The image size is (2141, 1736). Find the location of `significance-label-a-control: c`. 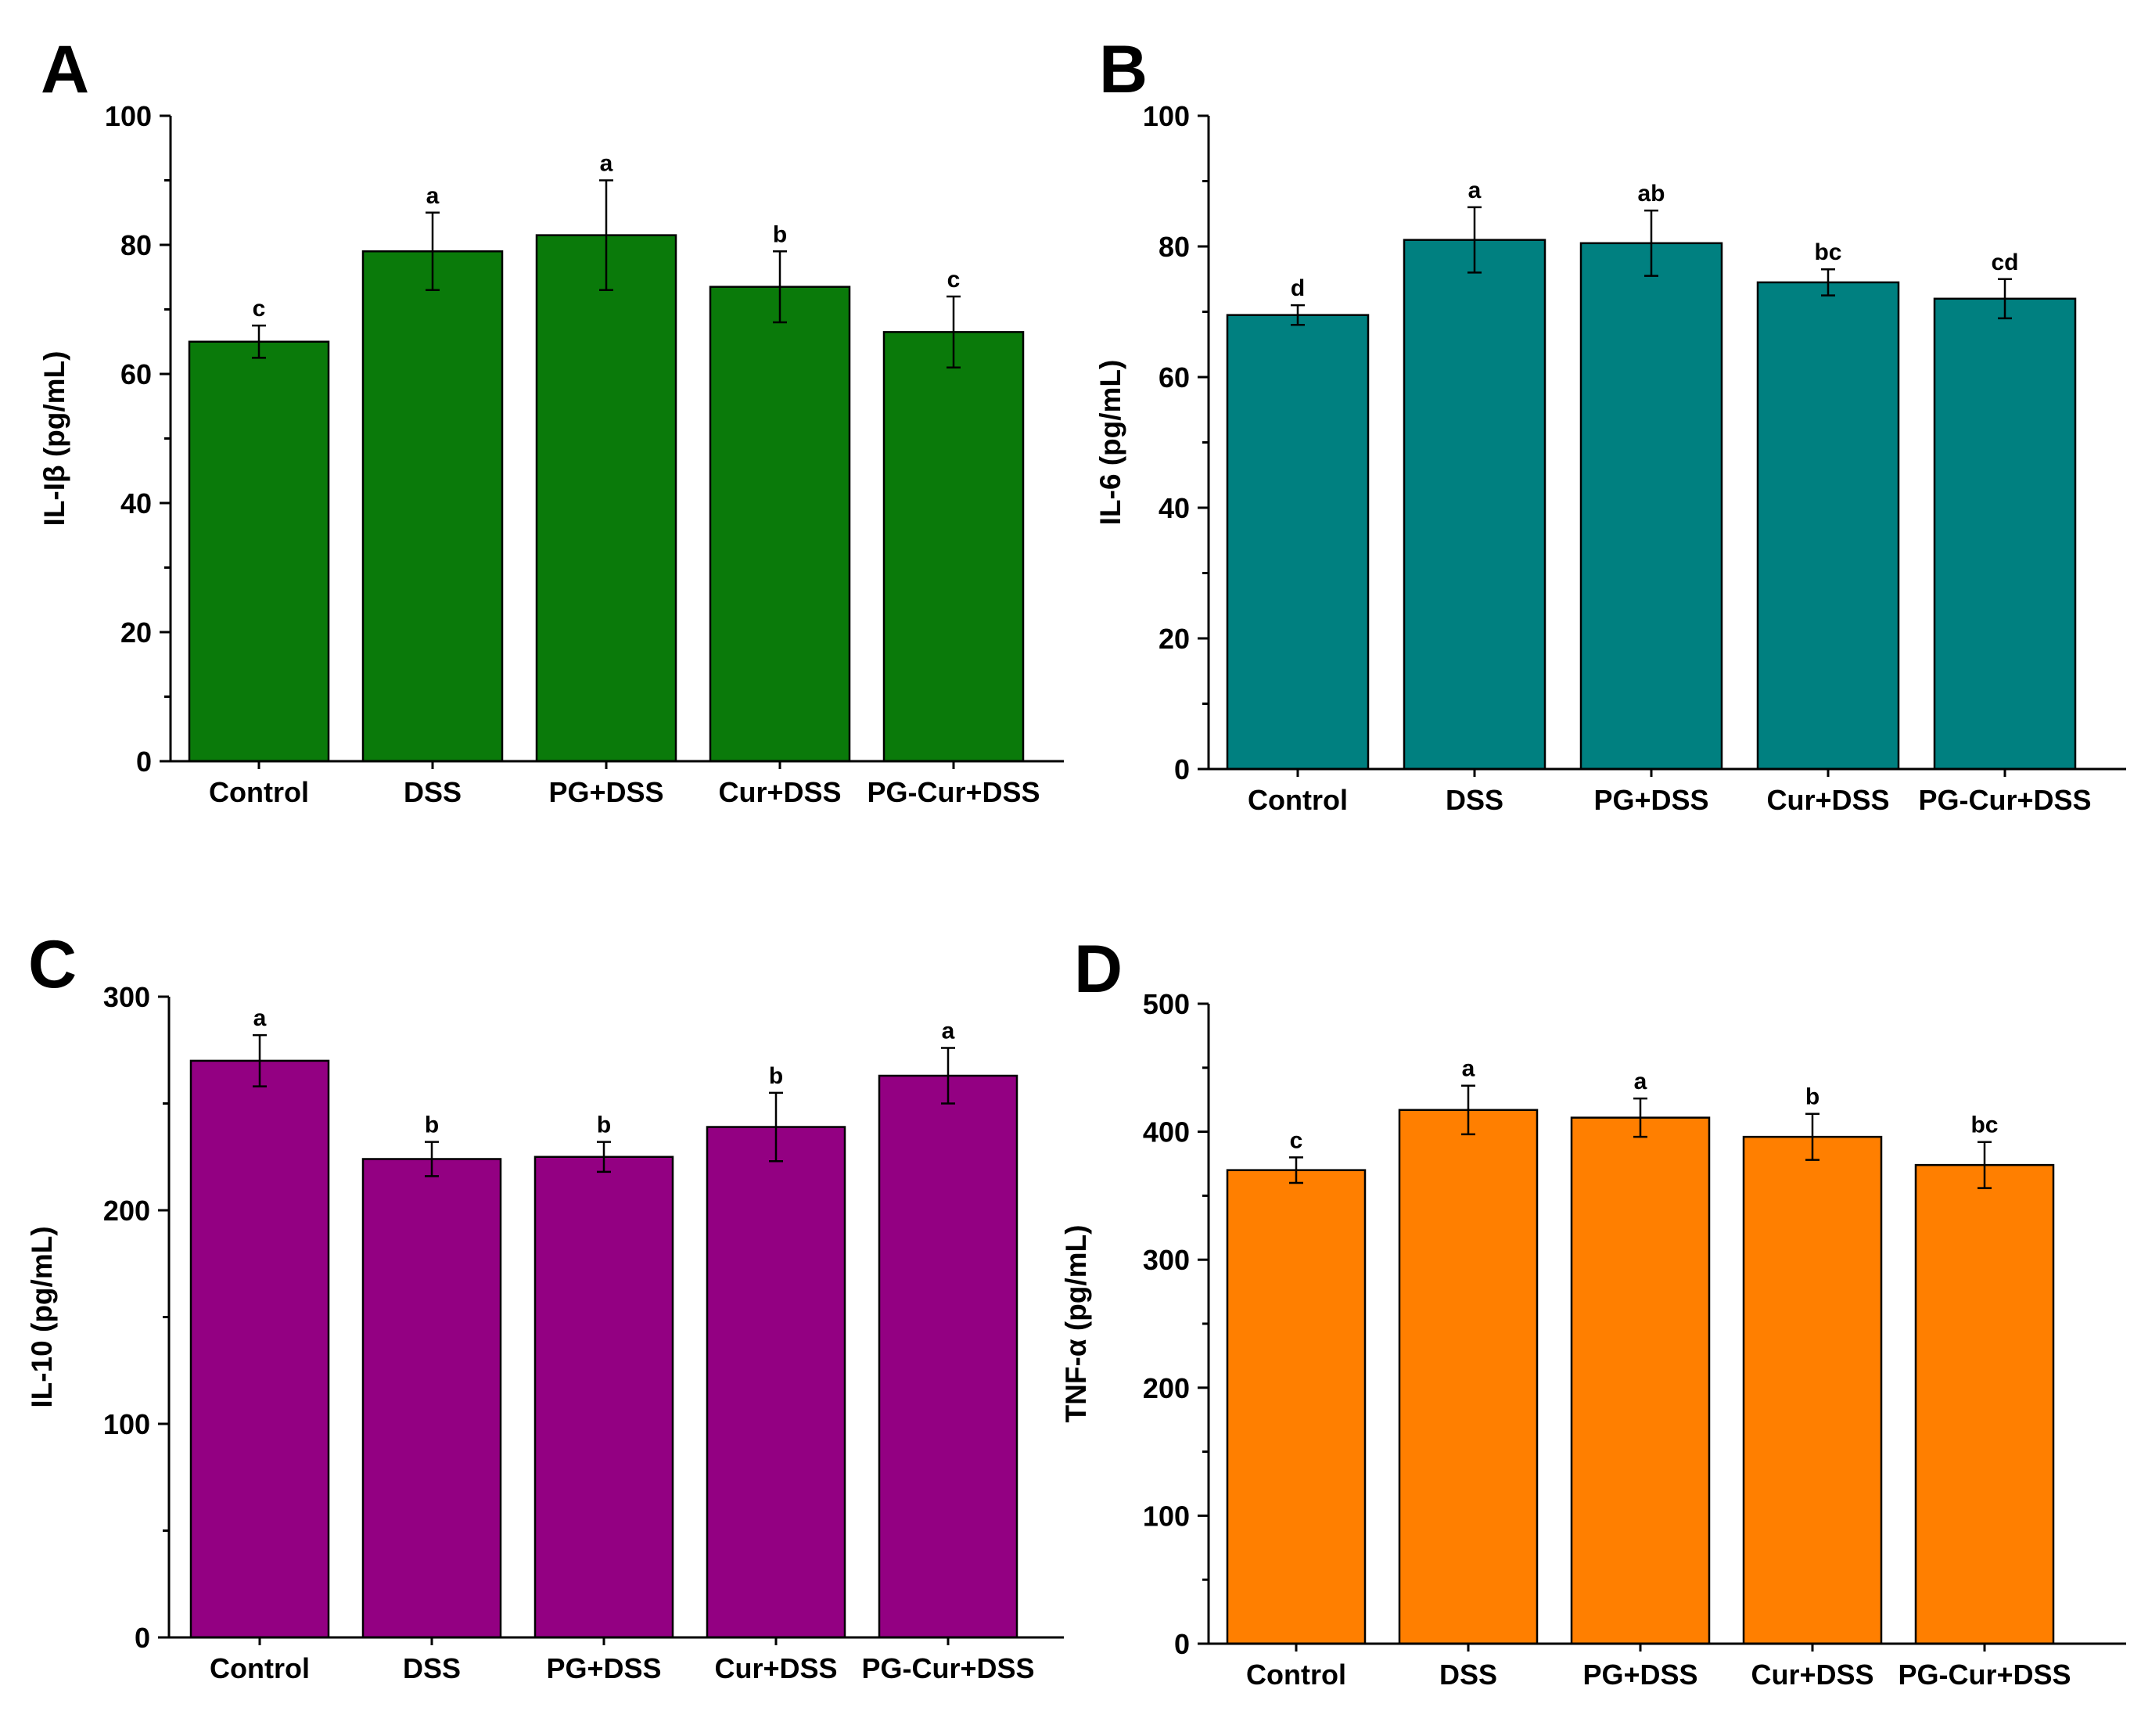

significance-label-a-control: c is located at coordinates (259, 309).